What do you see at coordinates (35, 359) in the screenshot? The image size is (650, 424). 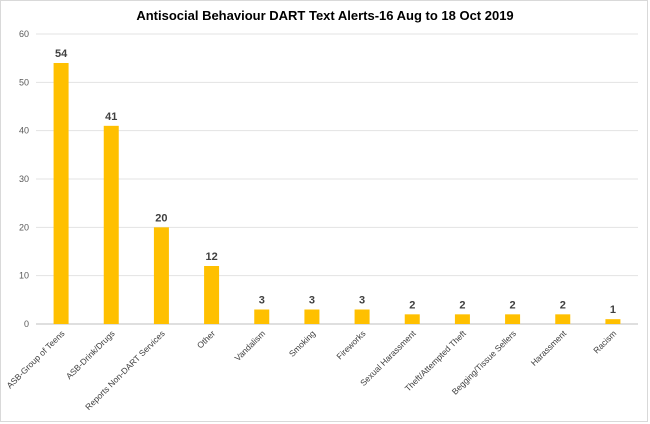 I see `x-tick-label: ASB-Group of Teens` at bounding box center [35, 359].